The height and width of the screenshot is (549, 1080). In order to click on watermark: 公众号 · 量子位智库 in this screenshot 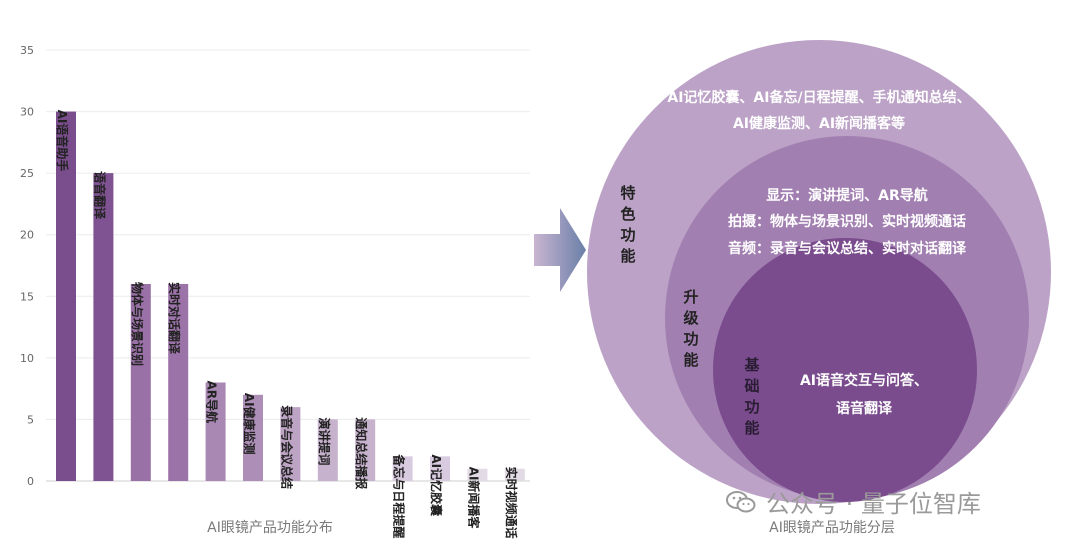, I will do `click(853, 501)`.